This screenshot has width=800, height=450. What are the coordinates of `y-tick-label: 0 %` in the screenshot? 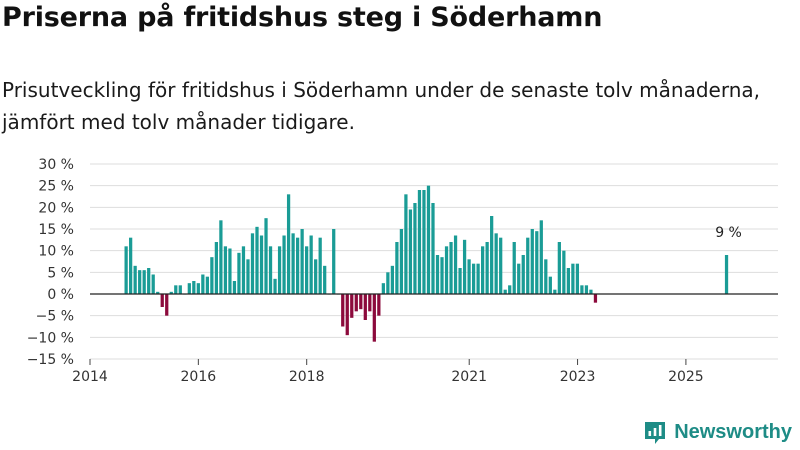 It's located at (60, 295).